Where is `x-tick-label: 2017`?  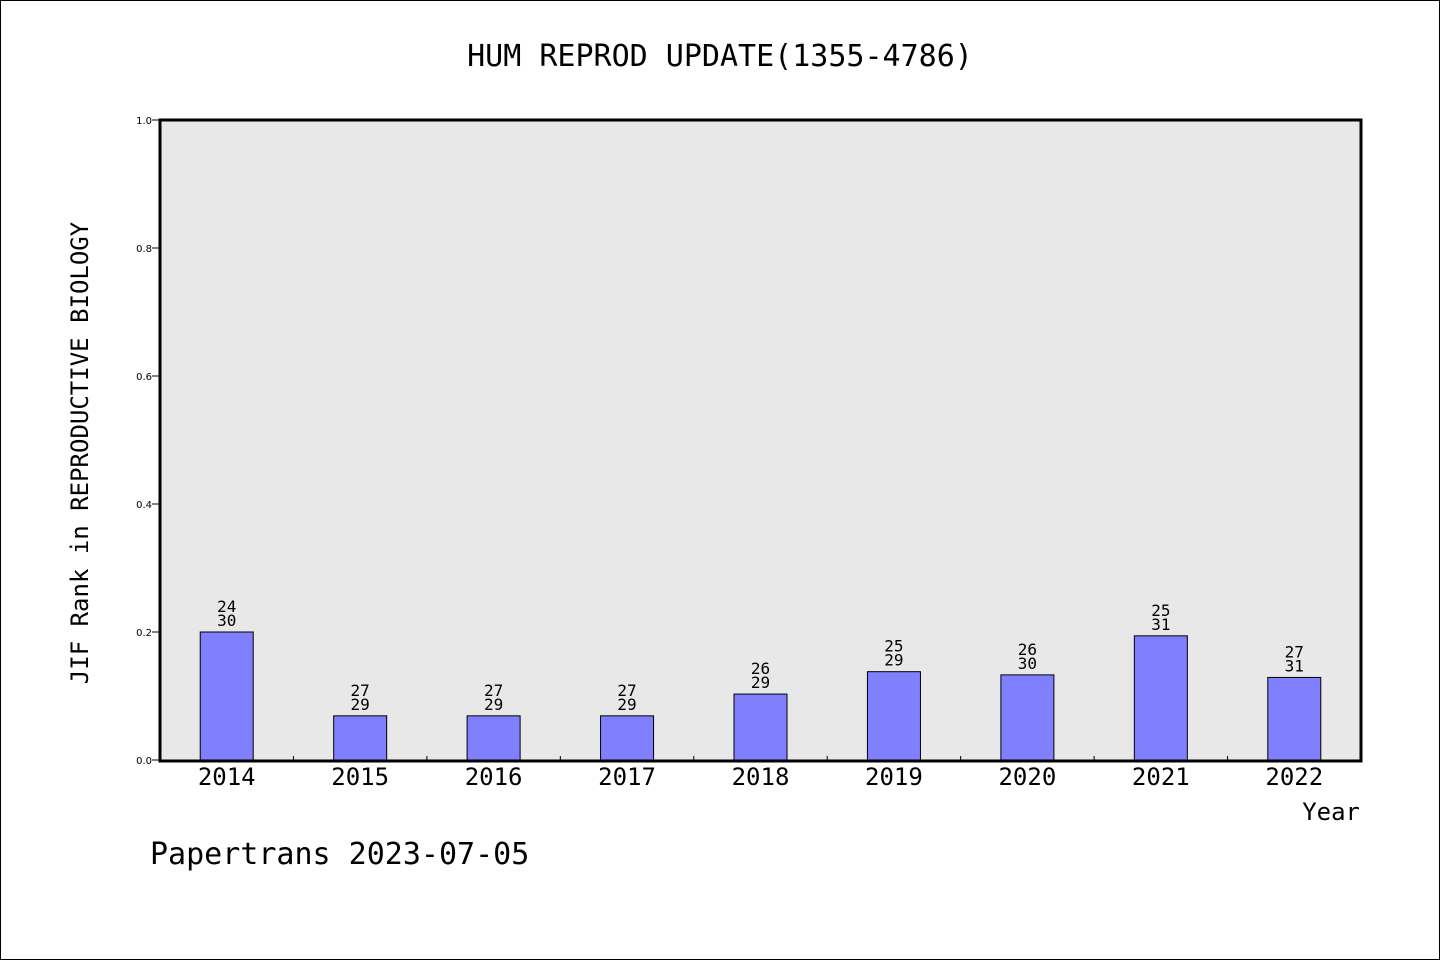 x-tick-label: 2017 is located at coordinates (627, 777).